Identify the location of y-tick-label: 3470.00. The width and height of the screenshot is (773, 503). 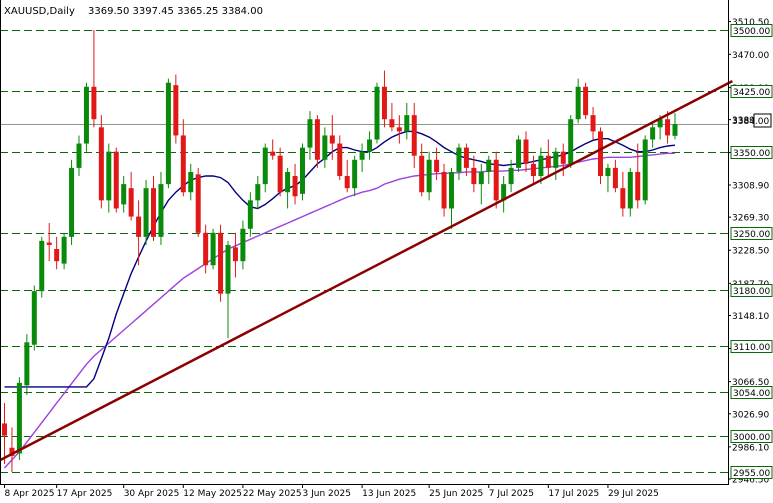
(750, 56).